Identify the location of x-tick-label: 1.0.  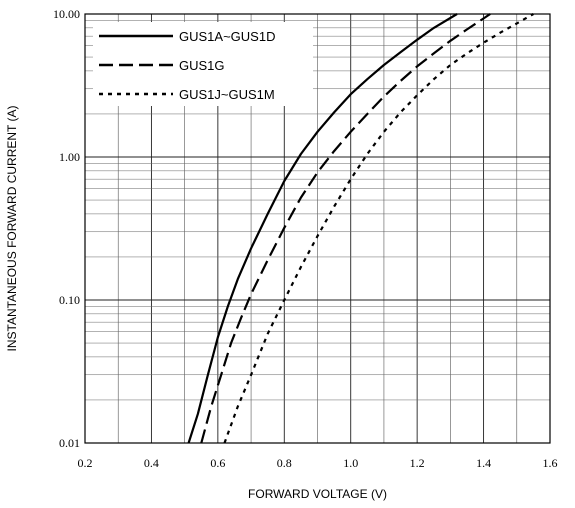
(350, 463).